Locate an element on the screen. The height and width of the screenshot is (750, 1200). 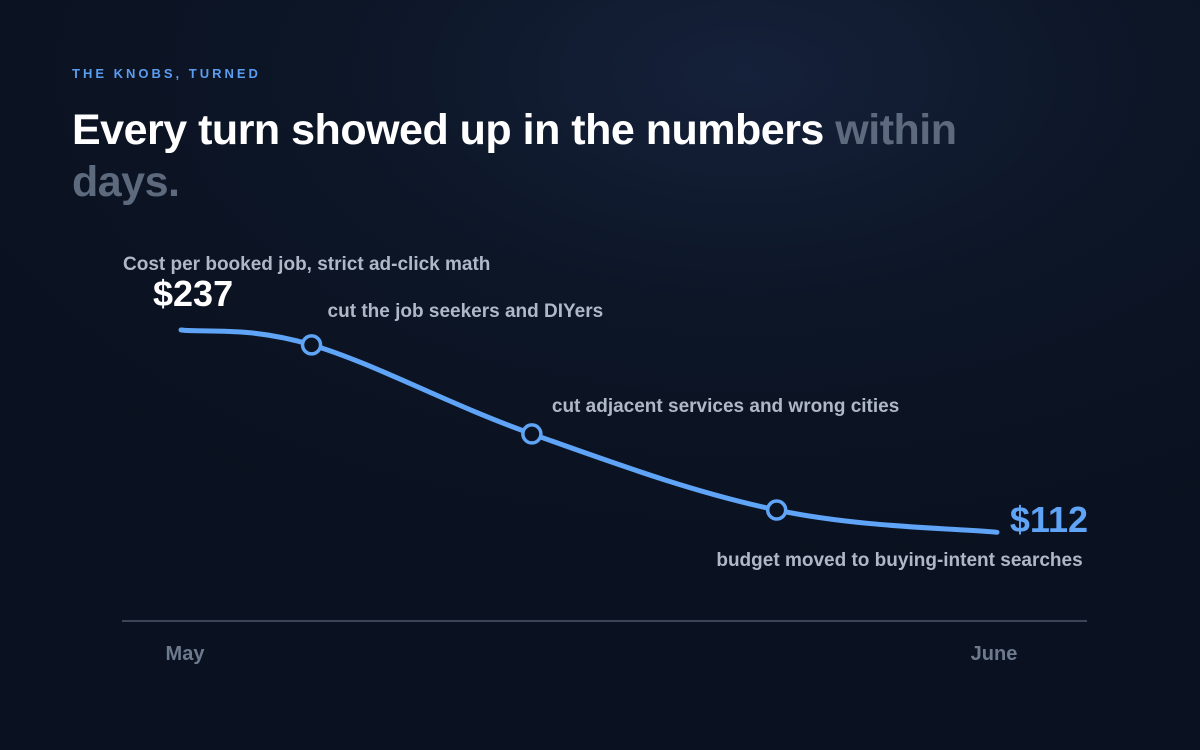
milestone-label: budget moved to buying-intent searches is located at coordinates (899, 560).